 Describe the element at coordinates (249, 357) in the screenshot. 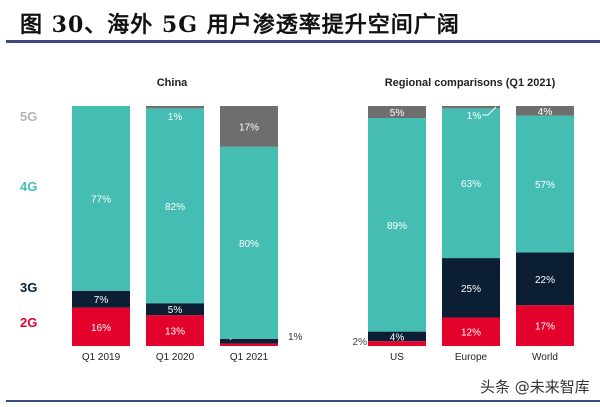

I see `category-label: Q1 2021` at that location.